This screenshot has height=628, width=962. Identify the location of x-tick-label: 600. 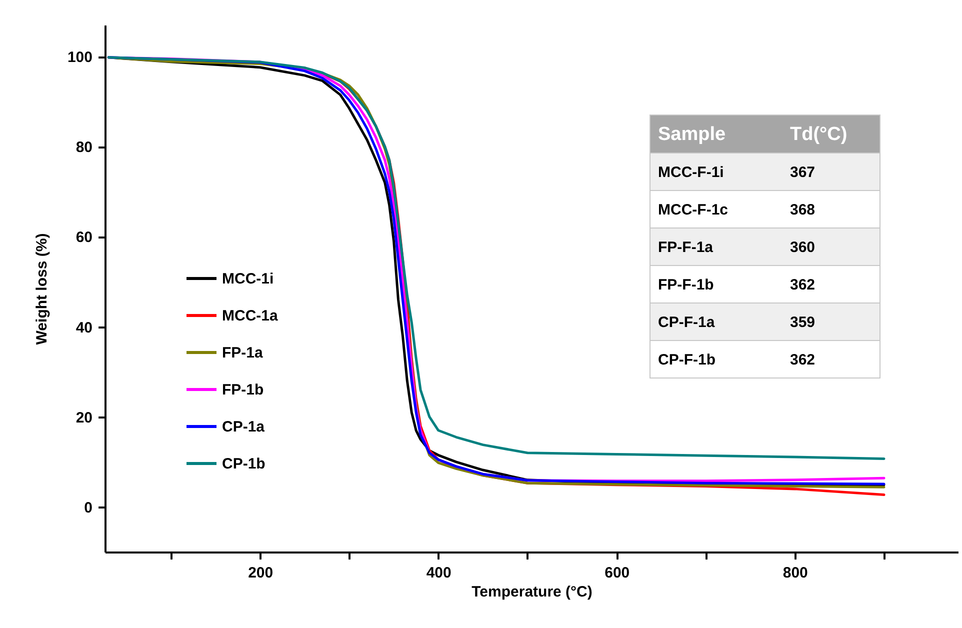
(617, 573).